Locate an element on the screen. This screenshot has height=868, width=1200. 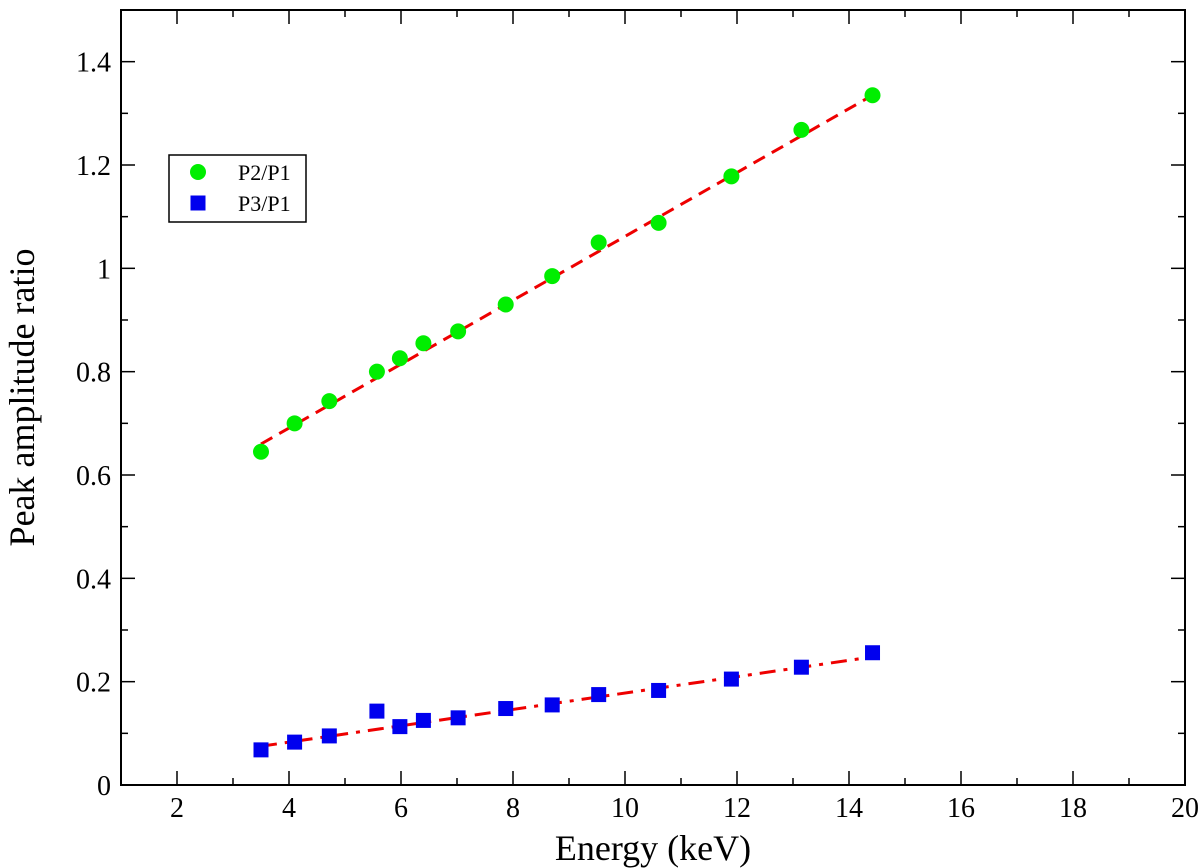
x-tick-label: 4 is located at coordinates (289, 808).